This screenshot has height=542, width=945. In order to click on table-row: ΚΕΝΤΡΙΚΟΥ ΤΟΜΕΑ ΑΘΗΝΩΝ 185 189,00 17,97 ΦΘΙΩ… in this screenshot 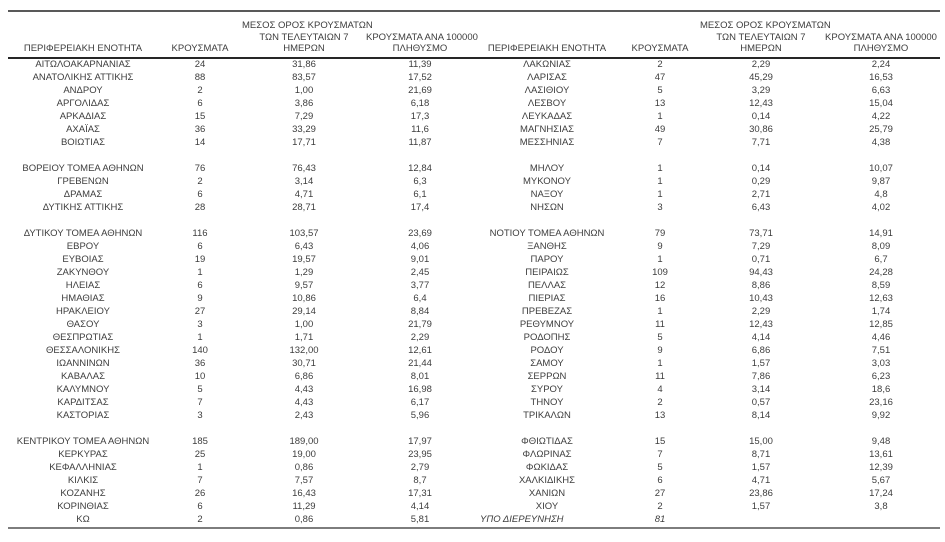, I will do `click(474, 442)`.